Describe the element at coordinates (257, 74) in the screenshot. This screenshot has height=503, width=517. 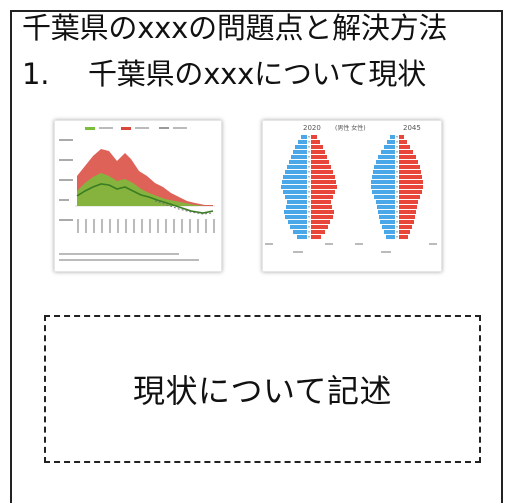
I see `section-heading: 千葉県のxxxについて現状` at that location.